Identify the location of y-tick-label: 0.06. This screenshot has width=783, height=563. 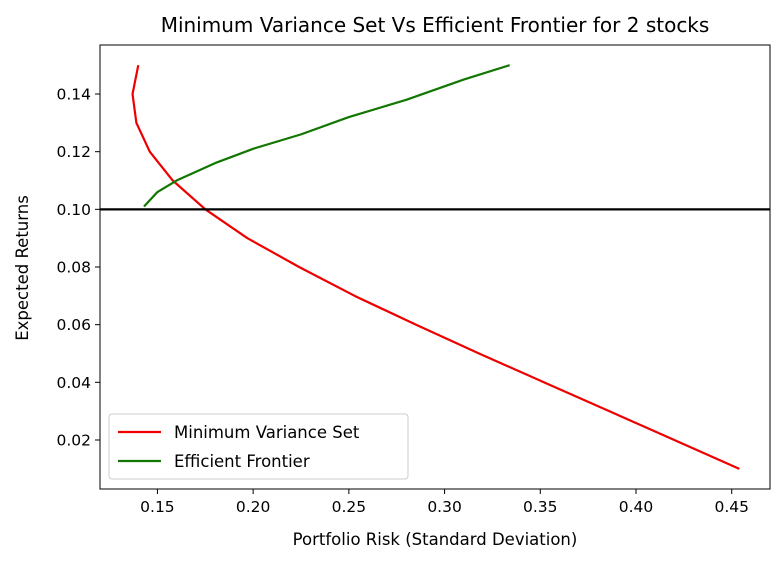
(73, 325).